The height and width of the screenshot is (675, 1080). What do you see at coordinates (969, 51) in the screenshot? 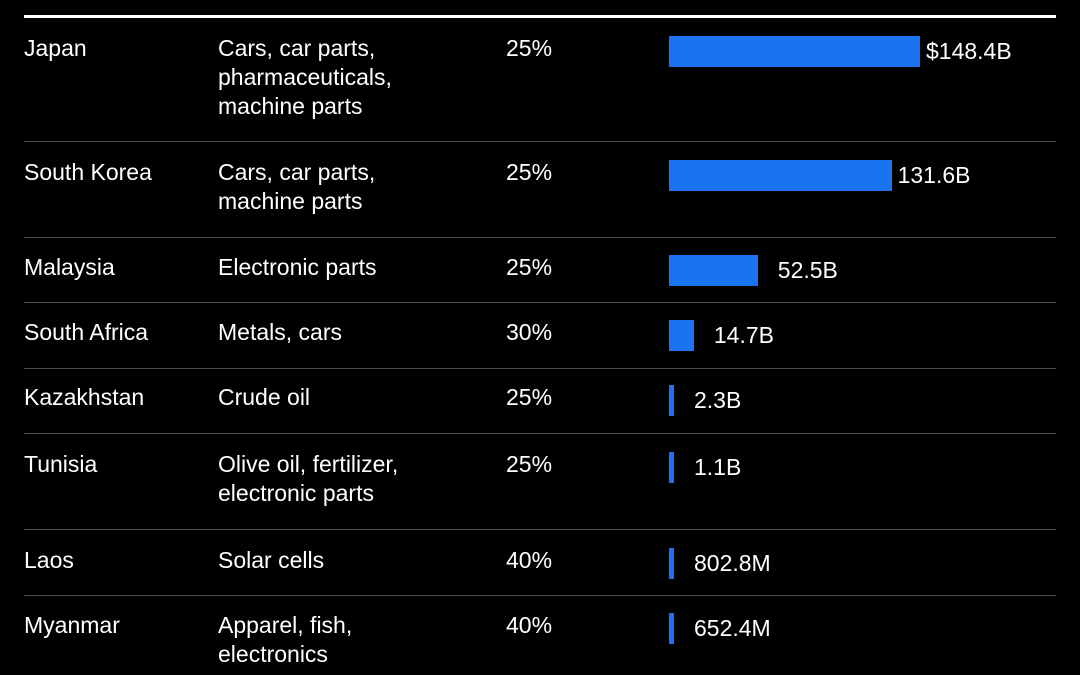
I see `import-value-label: $148.4B` at bounding box center [969, 51].